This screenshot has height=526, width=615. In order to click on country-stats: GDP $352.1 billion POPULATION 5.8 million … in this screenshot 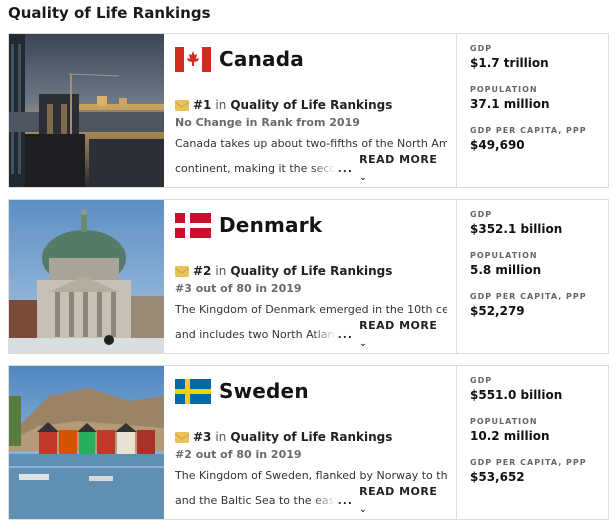, I will do `click(532, 276)`.